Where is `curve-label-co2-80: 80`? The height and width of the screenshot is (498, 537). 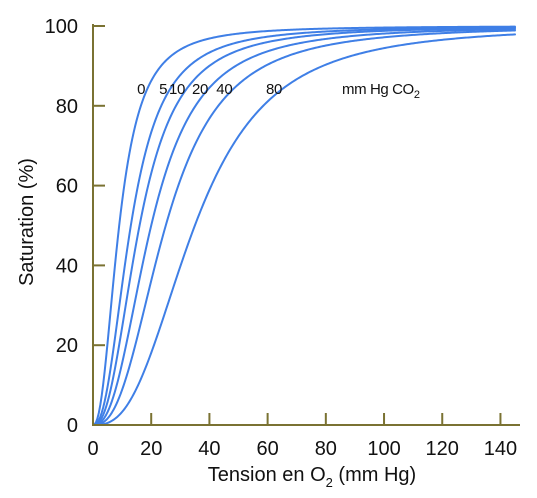 curve-label-co2-80: 80 is located at coordinates (274, 89).